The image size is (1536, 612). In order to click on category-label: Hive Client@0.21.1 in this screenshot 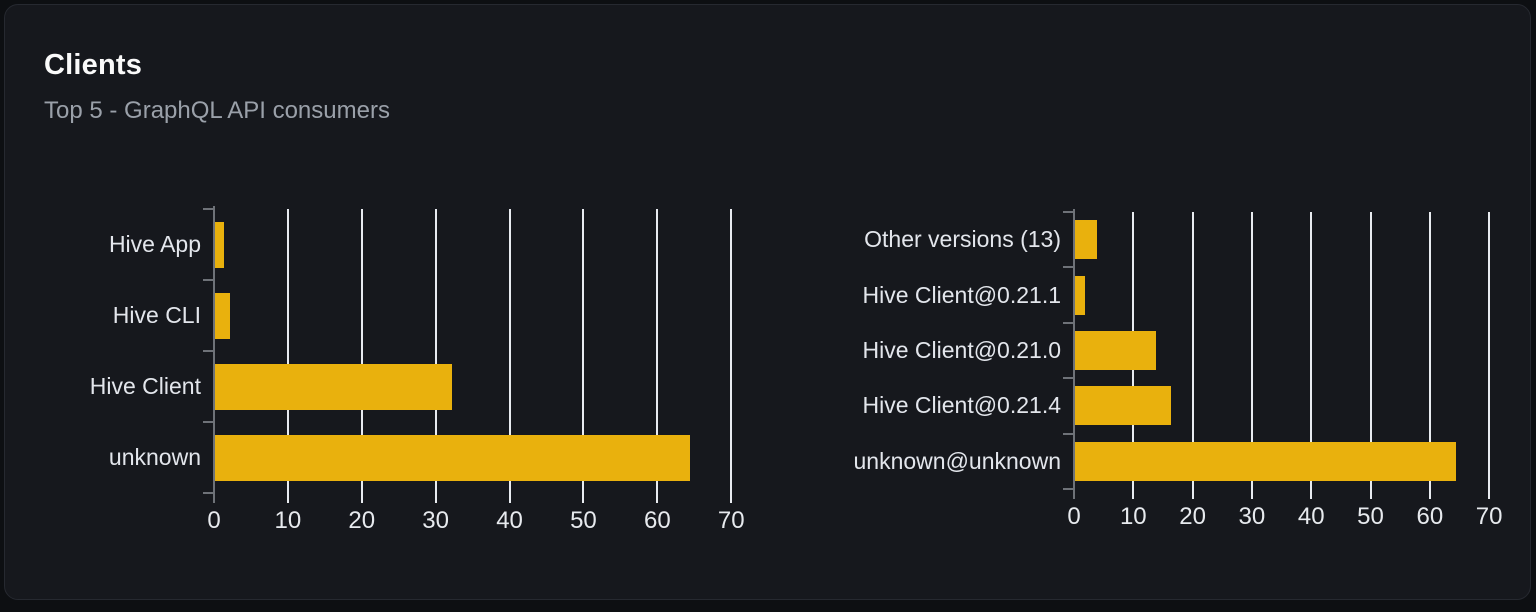, I will do `click(962, 294)`.